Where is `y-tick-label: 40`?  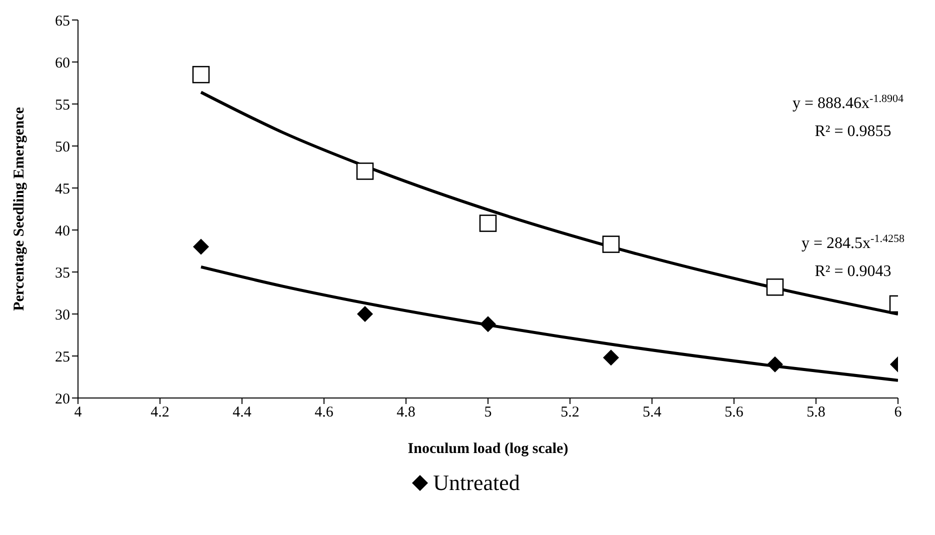 y-tick-label: 40 is located at coordinates (62, 231).